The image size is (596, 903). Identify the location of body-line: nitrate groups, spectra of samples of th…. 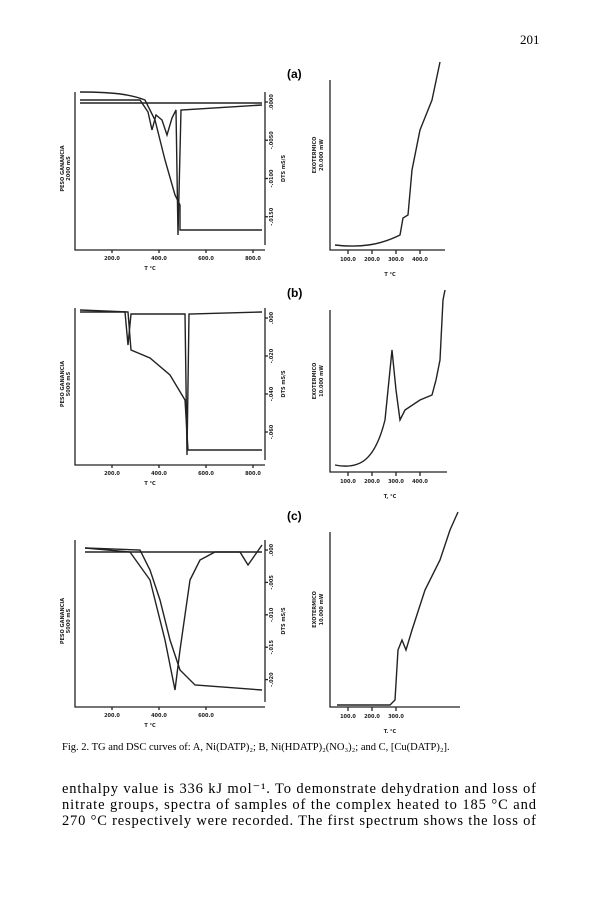
(299, 805).